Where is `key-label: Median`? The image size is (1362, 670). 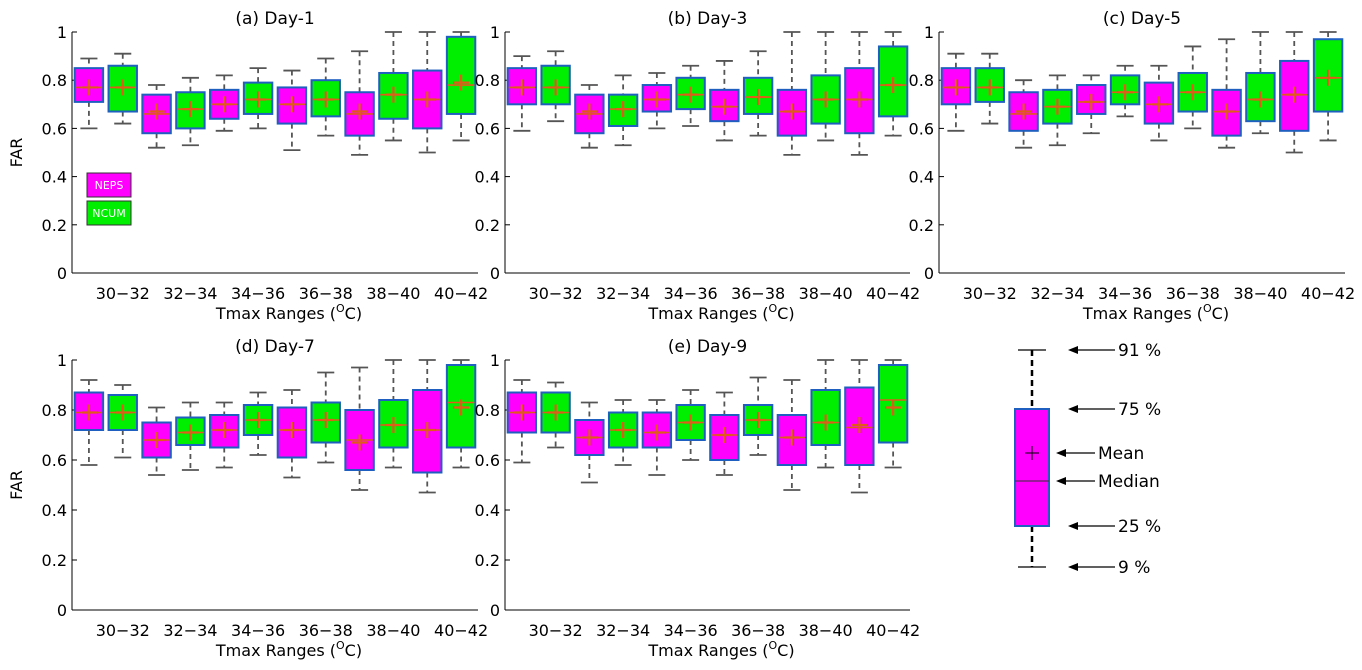 key-label: Median is located at coordinates (1129, 482).